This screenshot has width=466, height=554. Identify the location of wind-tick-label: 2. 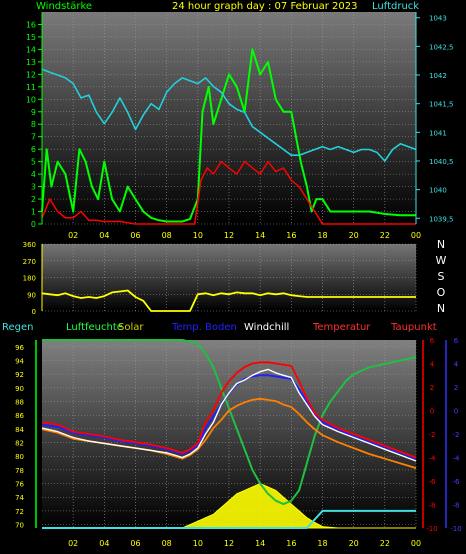
(33, 199).